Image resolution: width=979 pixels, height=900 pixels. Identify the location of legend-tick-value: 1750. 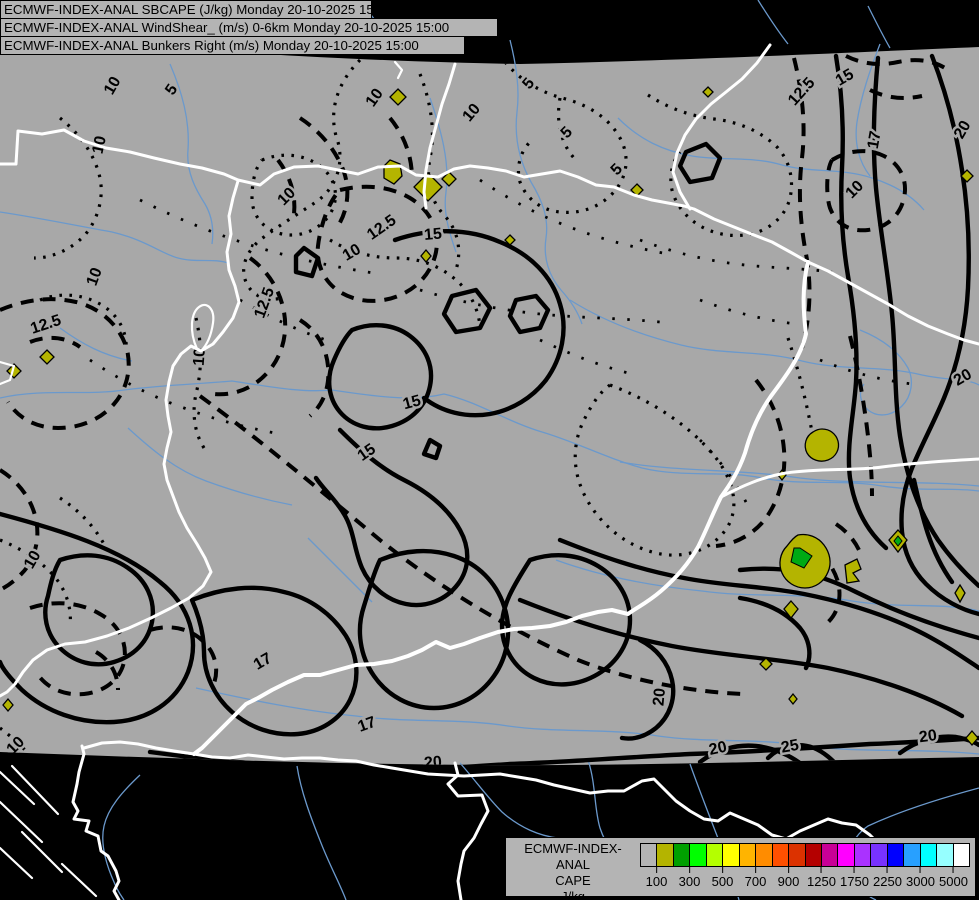
(854, 881).